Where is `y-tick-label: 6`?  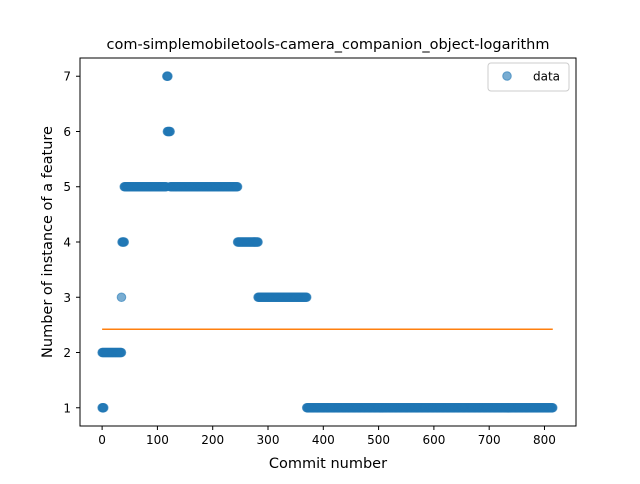
y-tick-label: 6 is located at coordinates (67, 132).